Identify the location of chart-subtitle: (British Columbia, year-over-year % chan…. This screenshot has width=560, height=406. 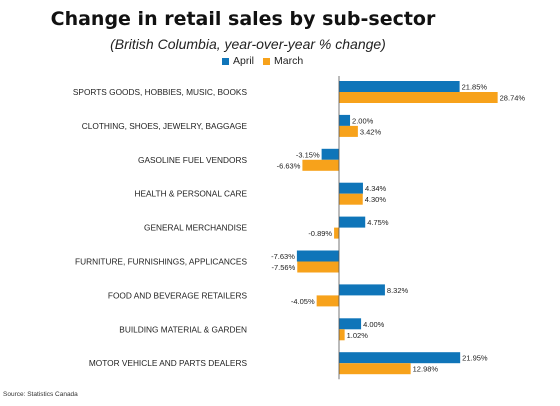
(248, 44).